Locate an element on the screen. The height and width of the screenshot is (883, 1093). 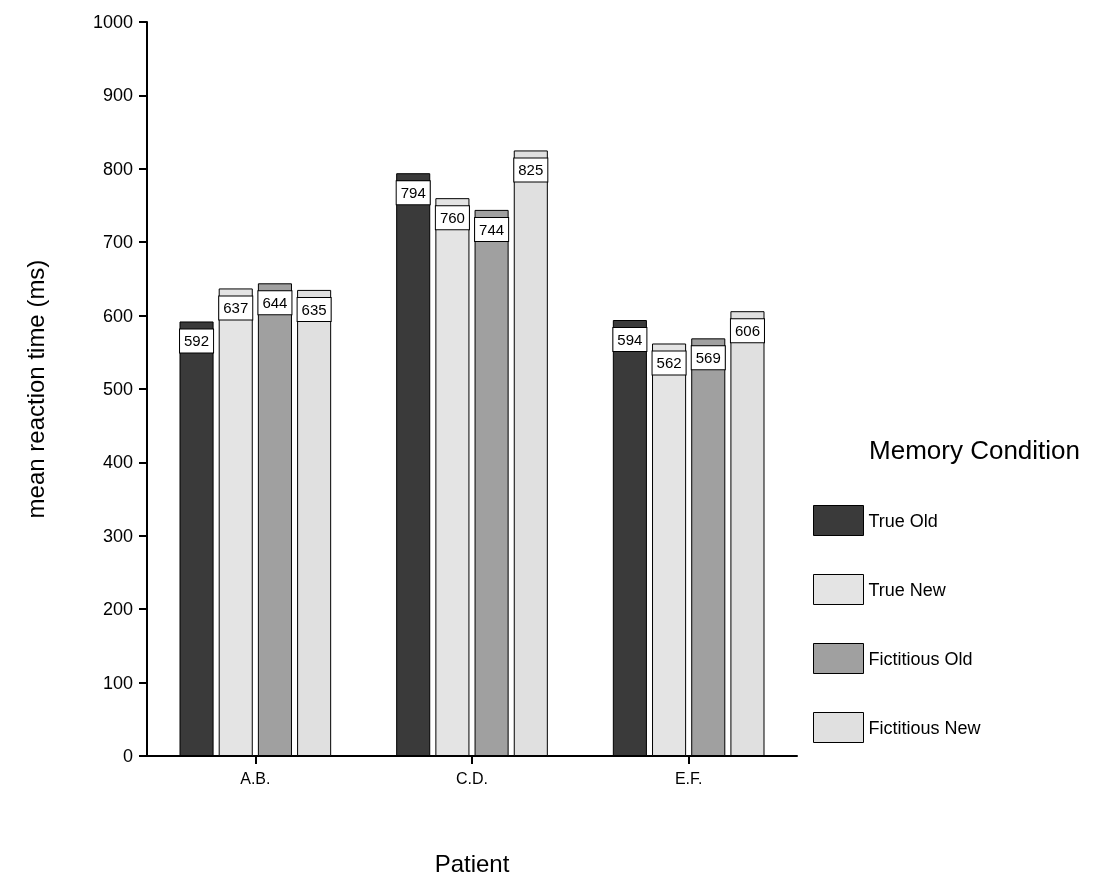
x-axis-title: Patient is located at coordinates (472, 863).